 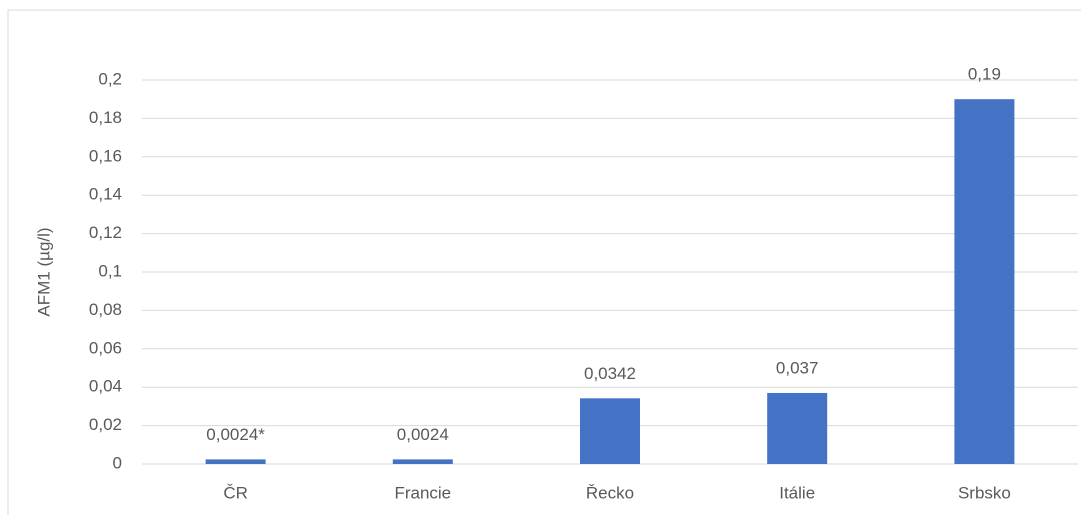 I want to click on y-tick-label: 0,18, so click(x=105, y=117).